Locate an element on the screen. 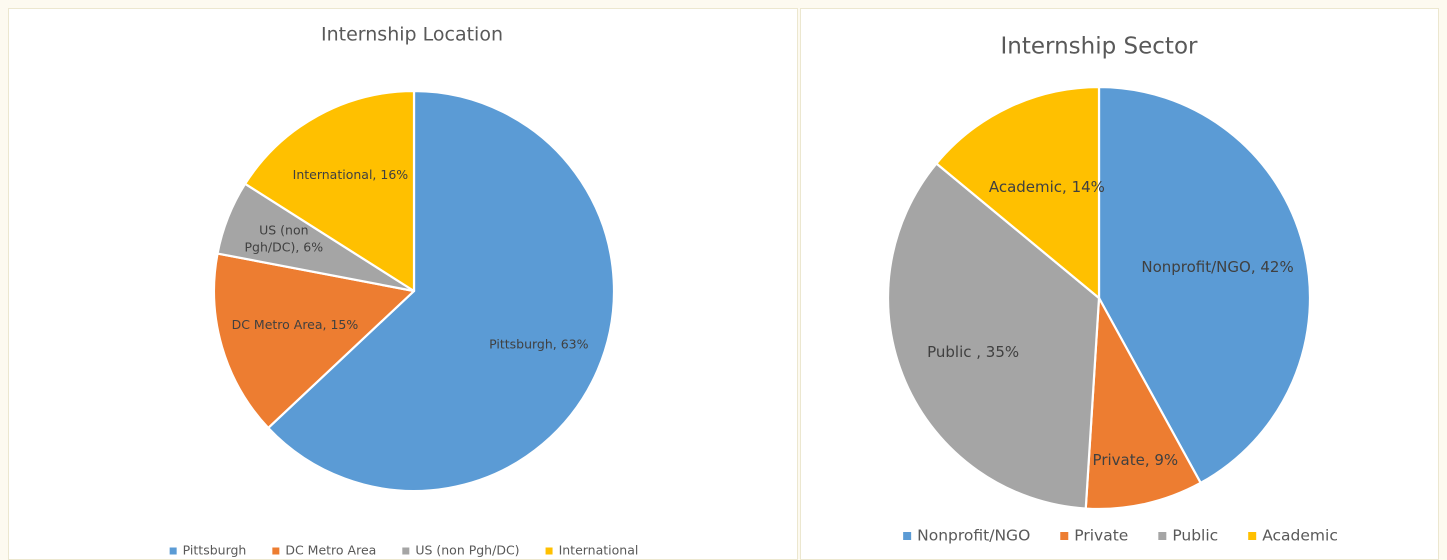 The height and width of the screenshot is (560, 1447). data-label-pittsburgh: Pittsburgh, 63% is located at coordinates (539, 344).